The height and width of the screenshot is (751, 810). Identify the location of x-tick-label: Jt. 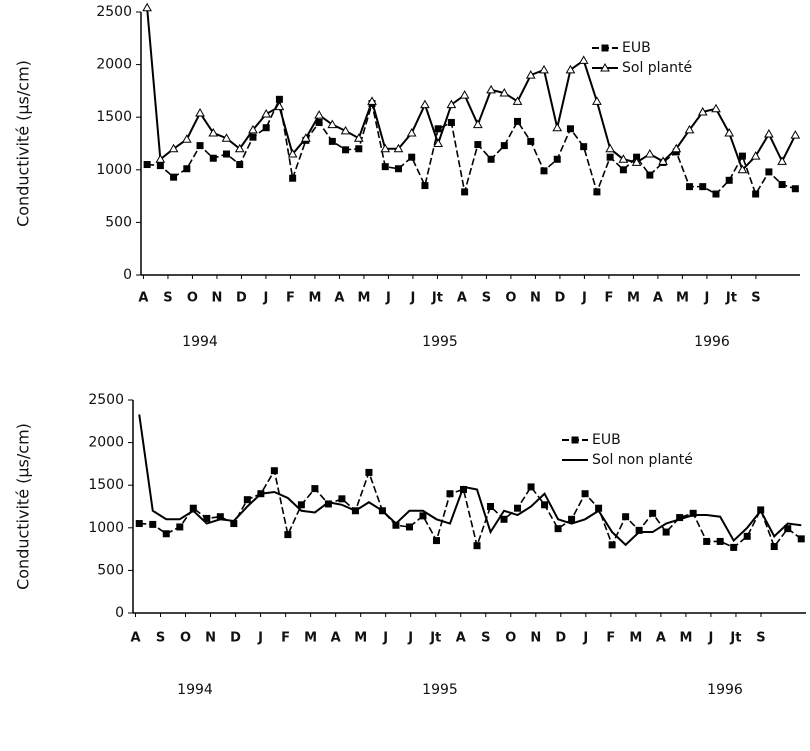
(731, 298).